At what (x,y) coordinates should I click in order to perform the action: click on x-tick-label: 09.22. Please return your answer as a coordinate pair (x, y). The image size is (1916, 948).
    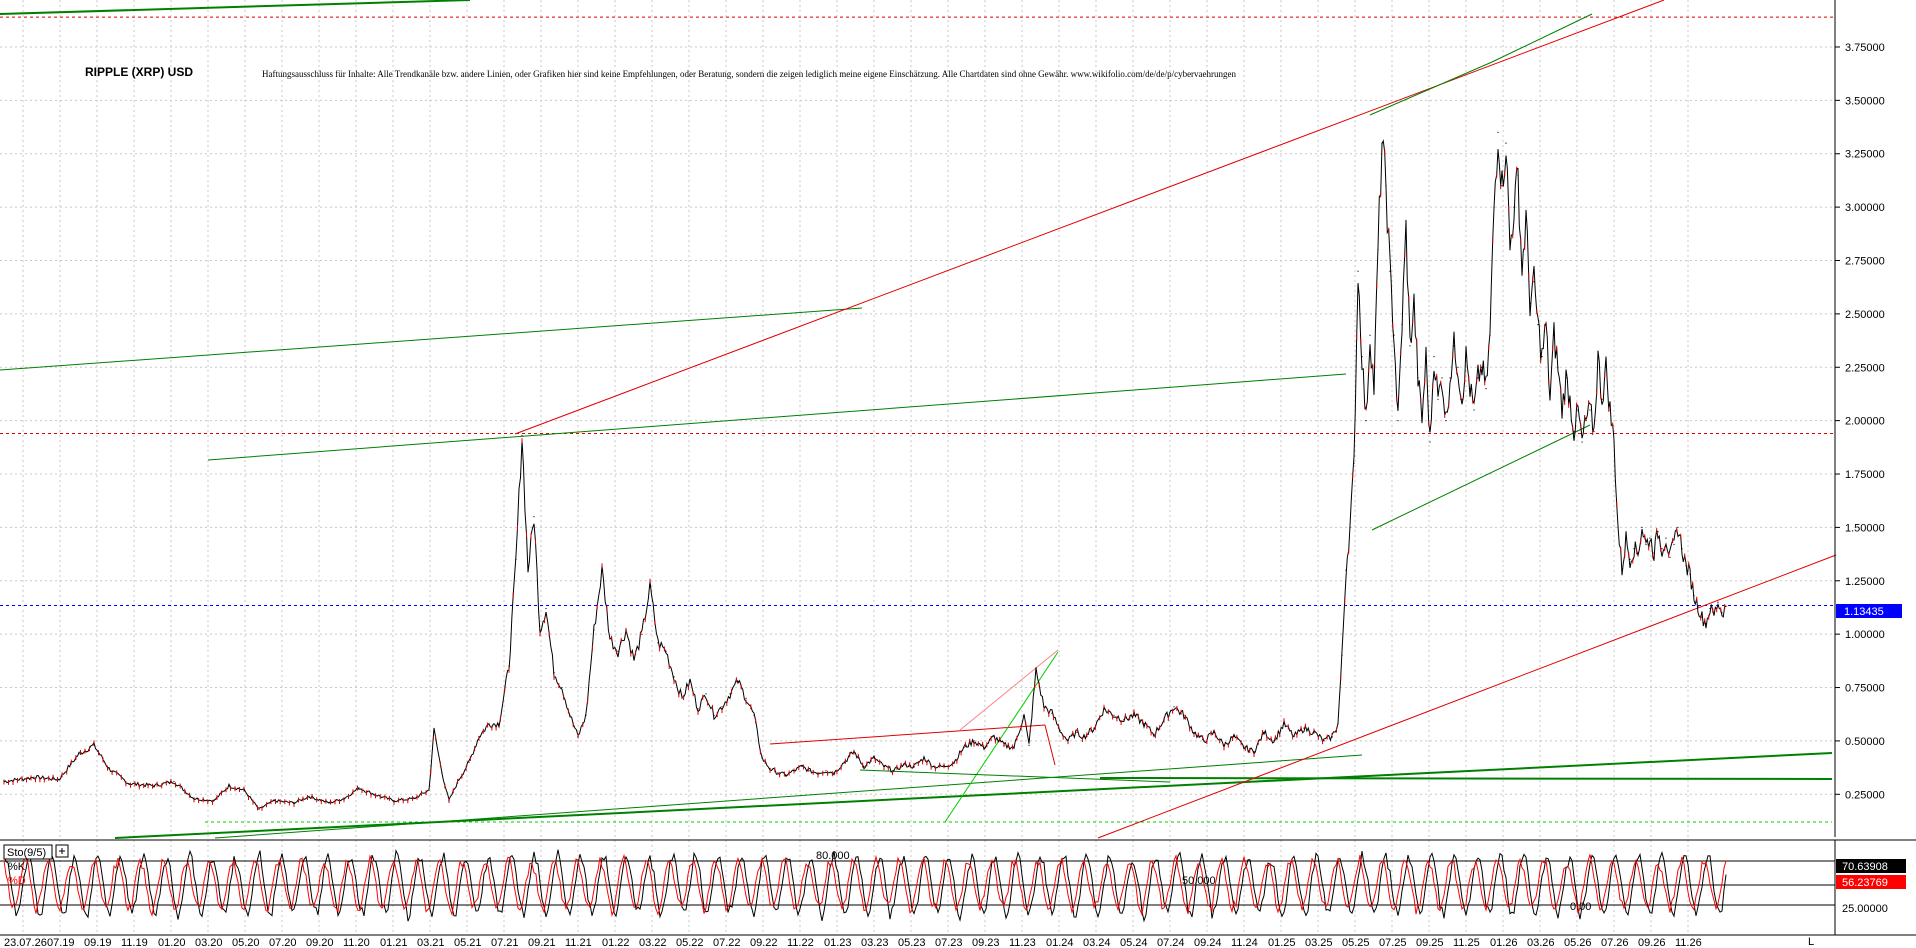
    Looking at the image, I should click on (764, 942).